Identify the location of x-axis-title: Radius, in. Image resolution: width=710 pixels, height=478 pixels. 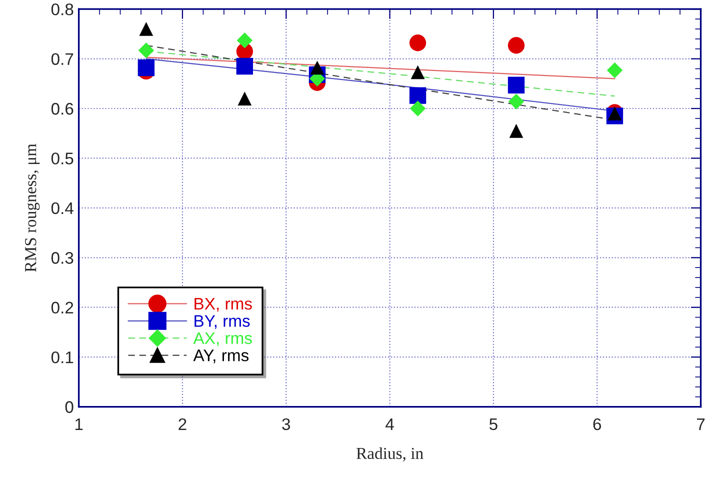
(390, 454).